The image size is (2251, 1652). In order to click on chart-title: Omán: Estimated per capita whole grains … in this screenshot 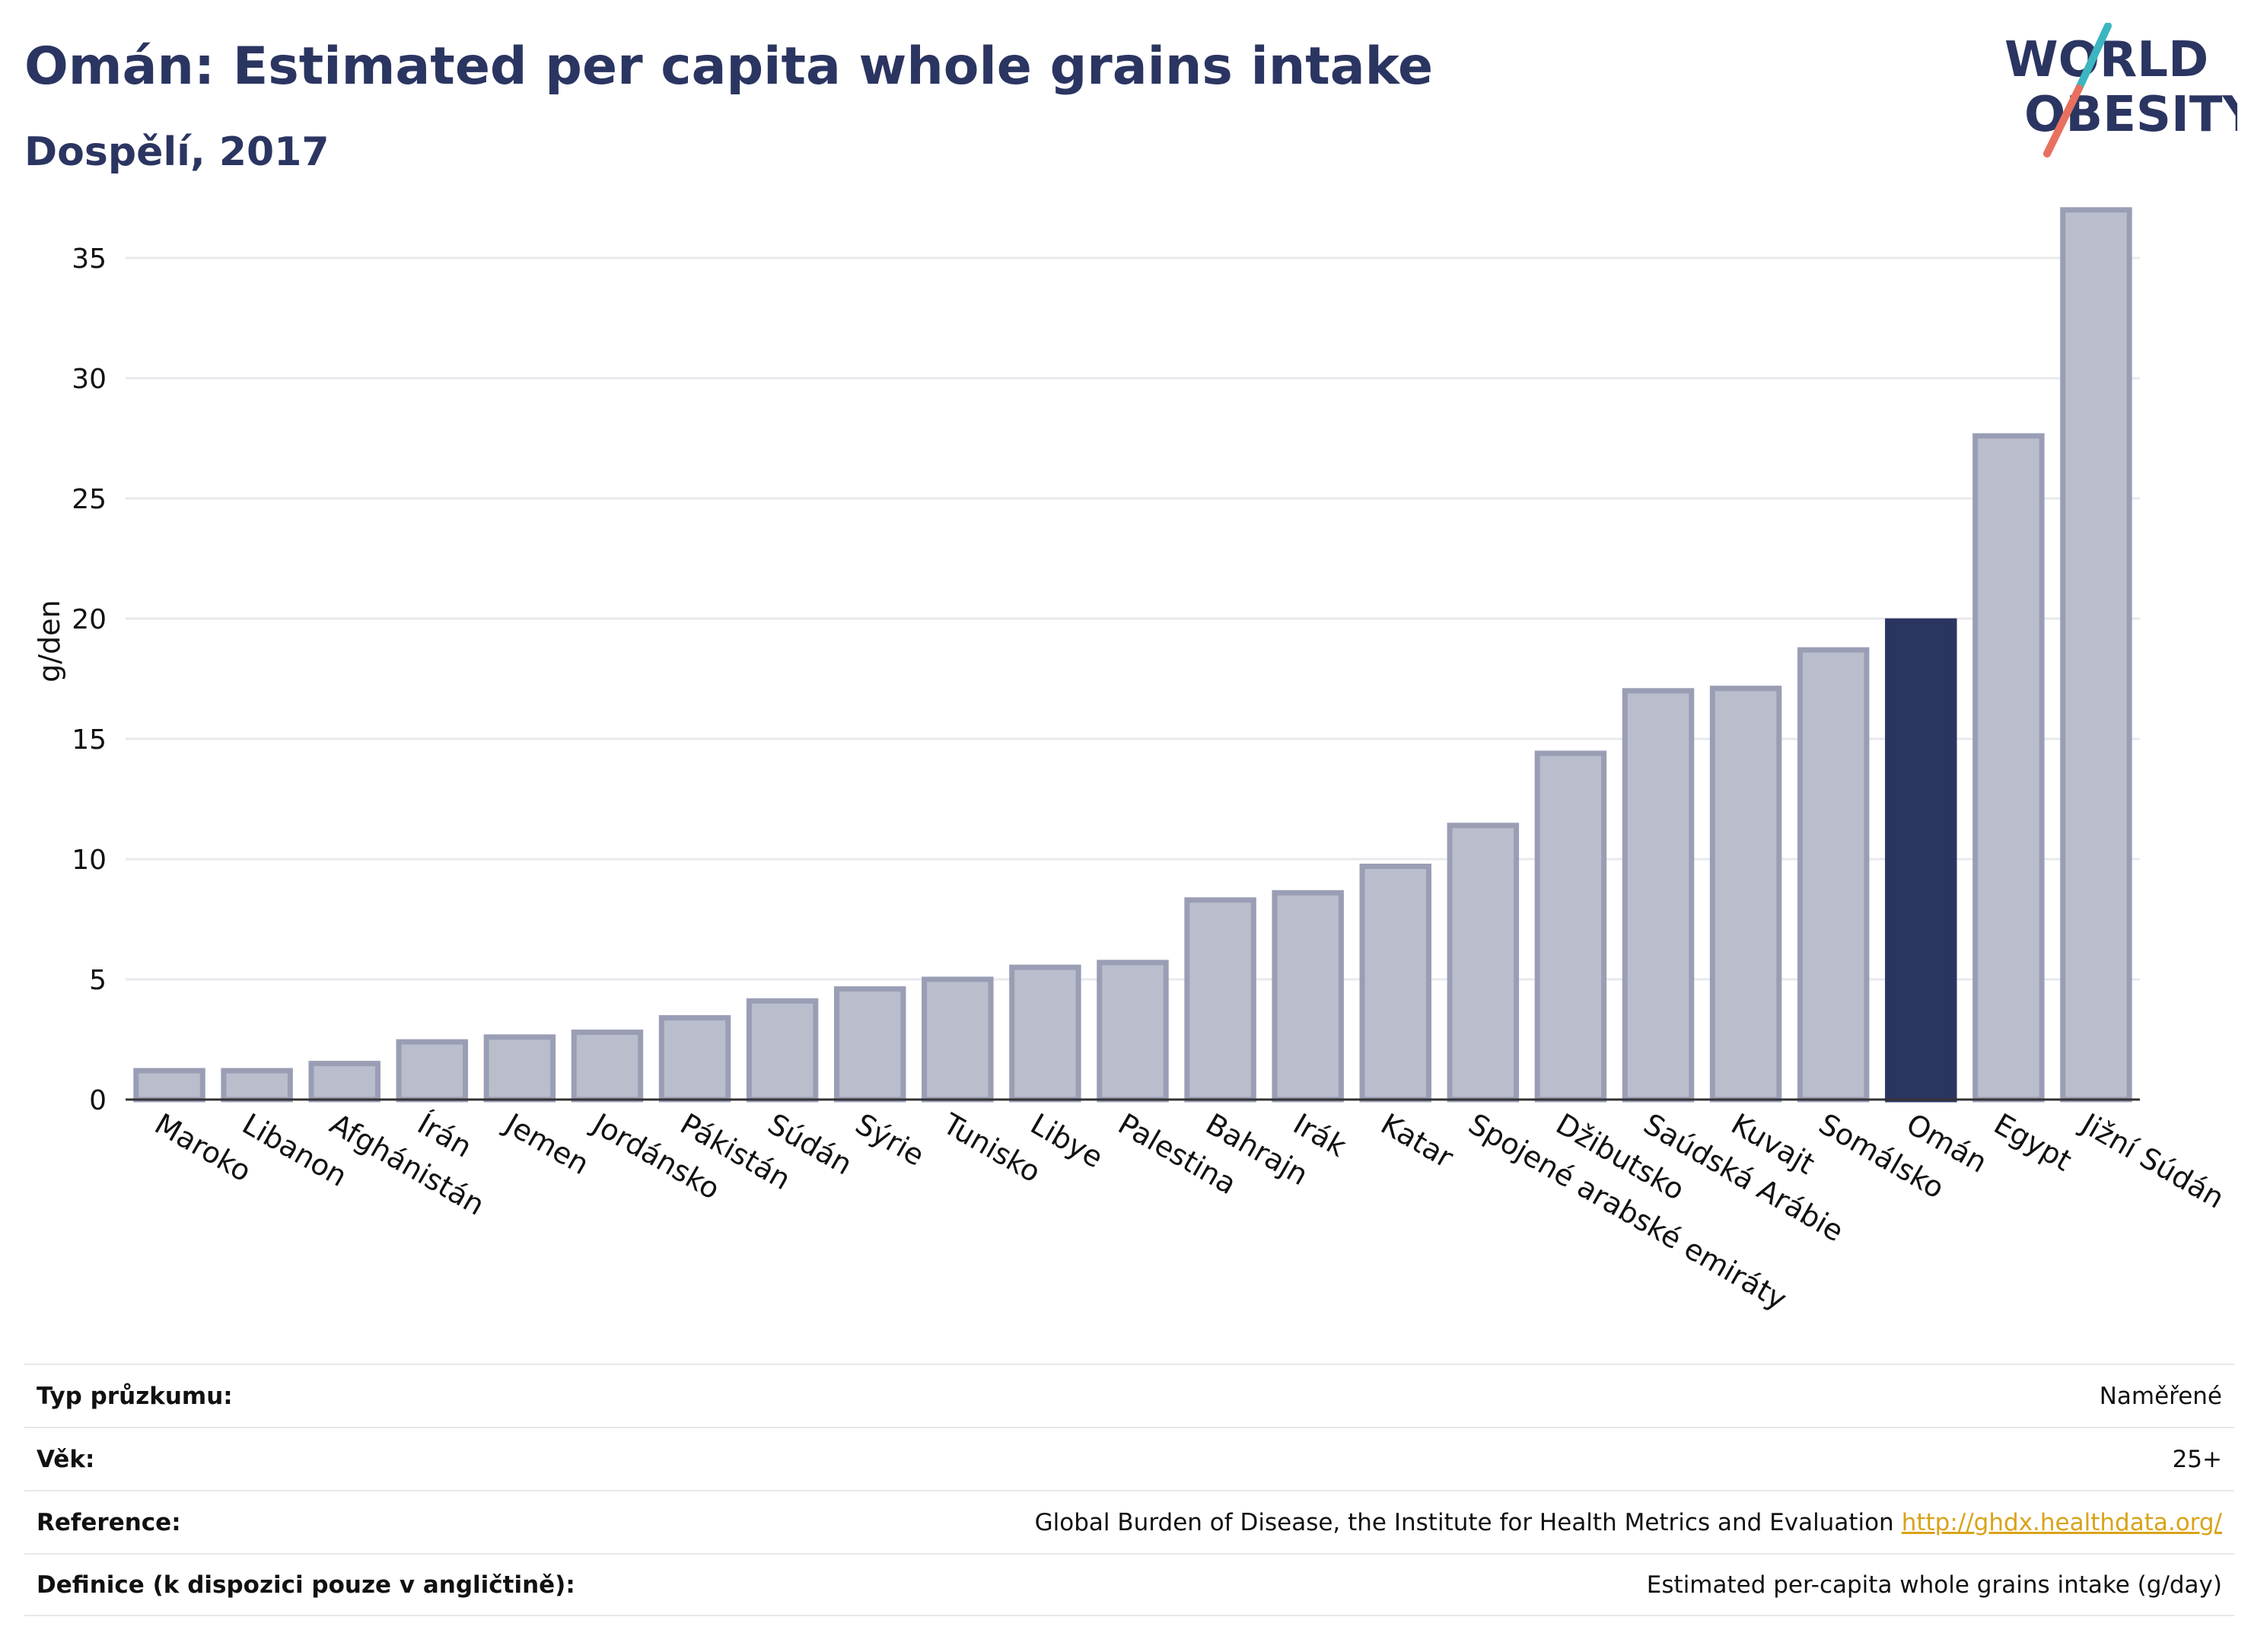, I will do `click(729, 67)`.